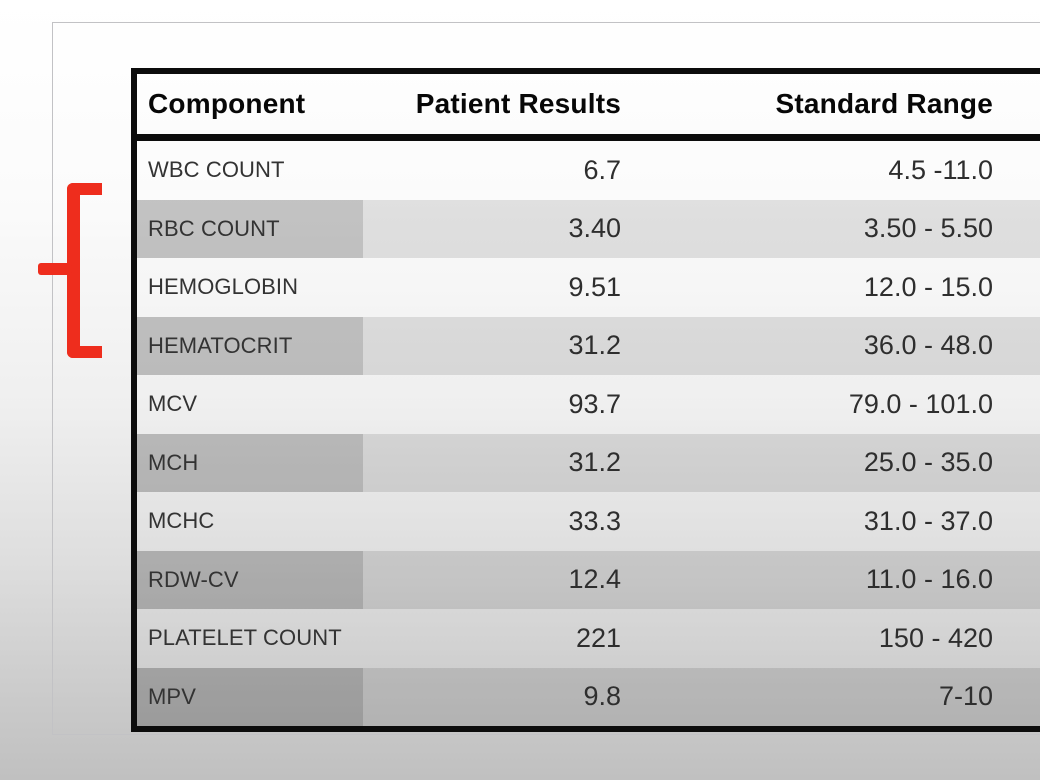  Describe the element at coordinates (928, 286) in the screenshot. I see `standard-range-cell: 12.0 - 15.0` at that location.